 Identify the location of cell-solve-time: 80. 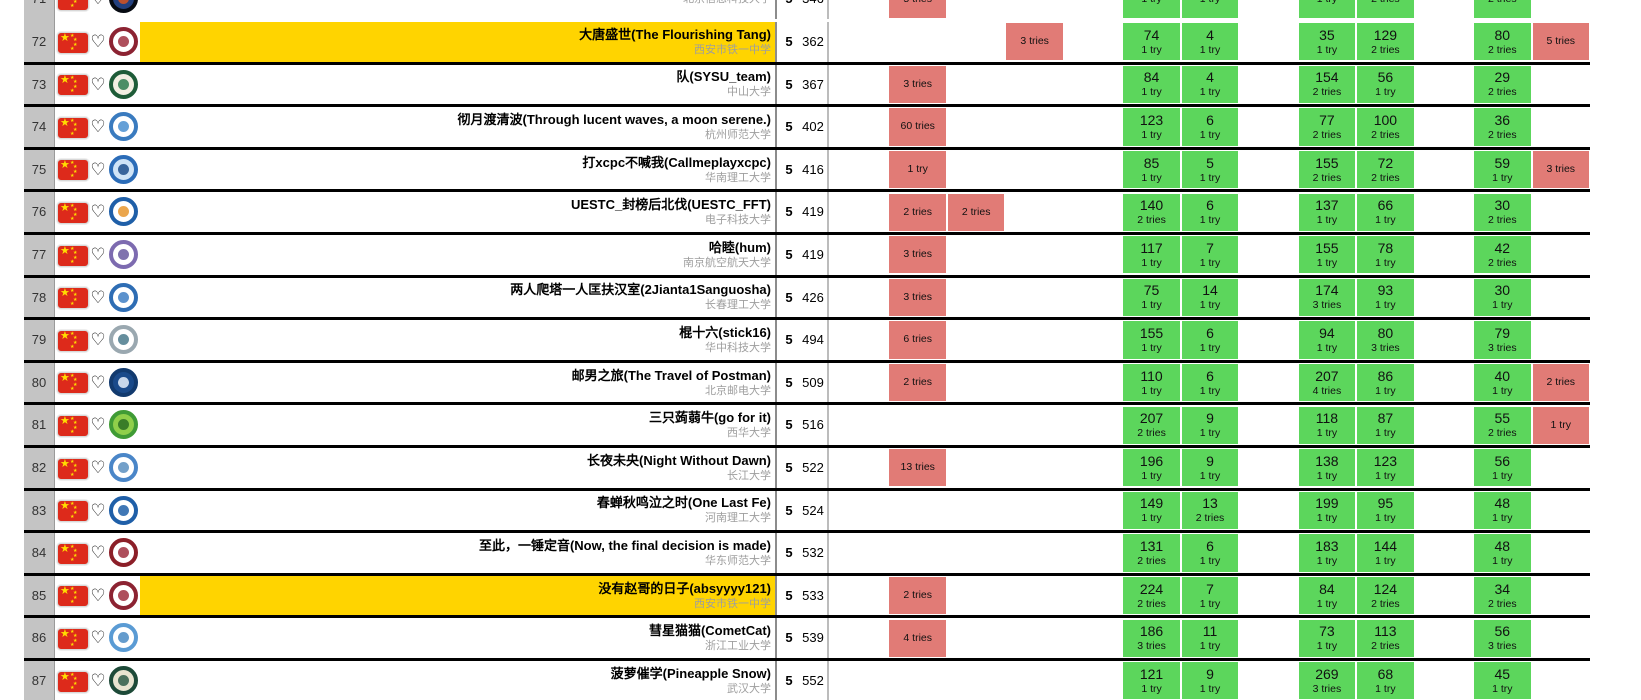
(1385, 332).